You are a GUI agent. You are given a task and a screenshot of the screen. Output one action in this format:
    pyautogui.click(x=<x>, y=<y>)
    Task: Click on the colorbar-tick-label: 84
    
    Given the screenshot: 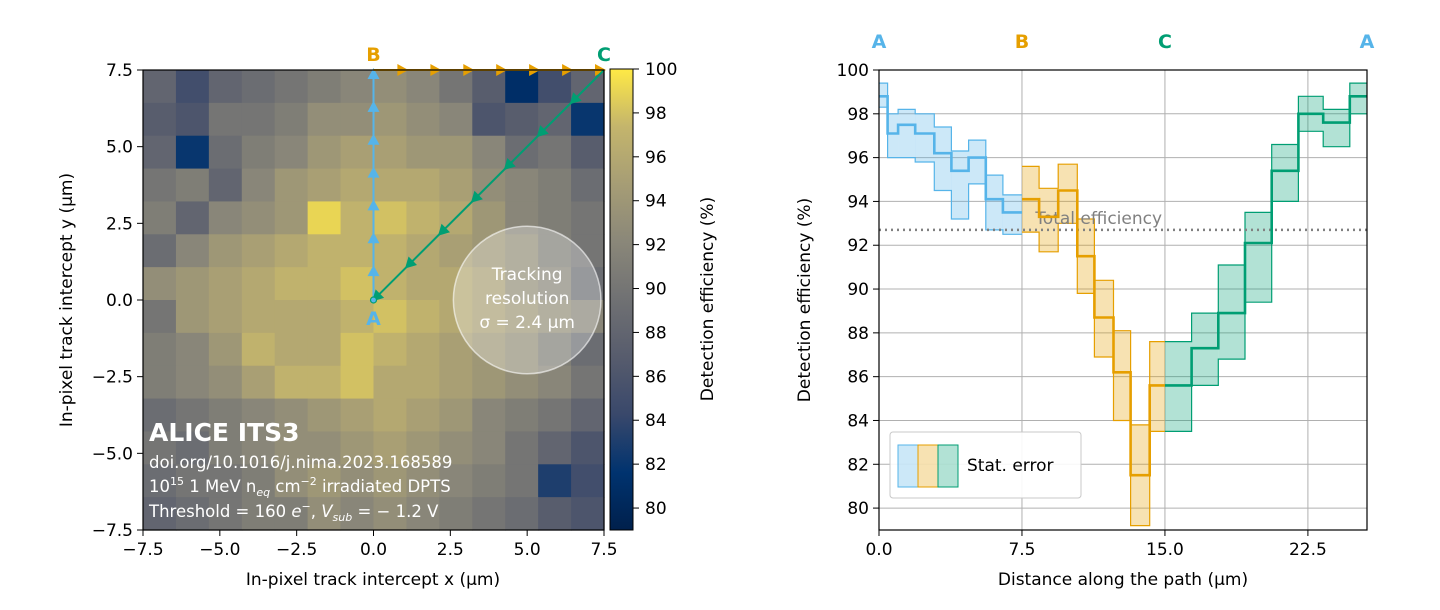 What is the action you would take?
    pyautogui.click(x=656, y=421)
    